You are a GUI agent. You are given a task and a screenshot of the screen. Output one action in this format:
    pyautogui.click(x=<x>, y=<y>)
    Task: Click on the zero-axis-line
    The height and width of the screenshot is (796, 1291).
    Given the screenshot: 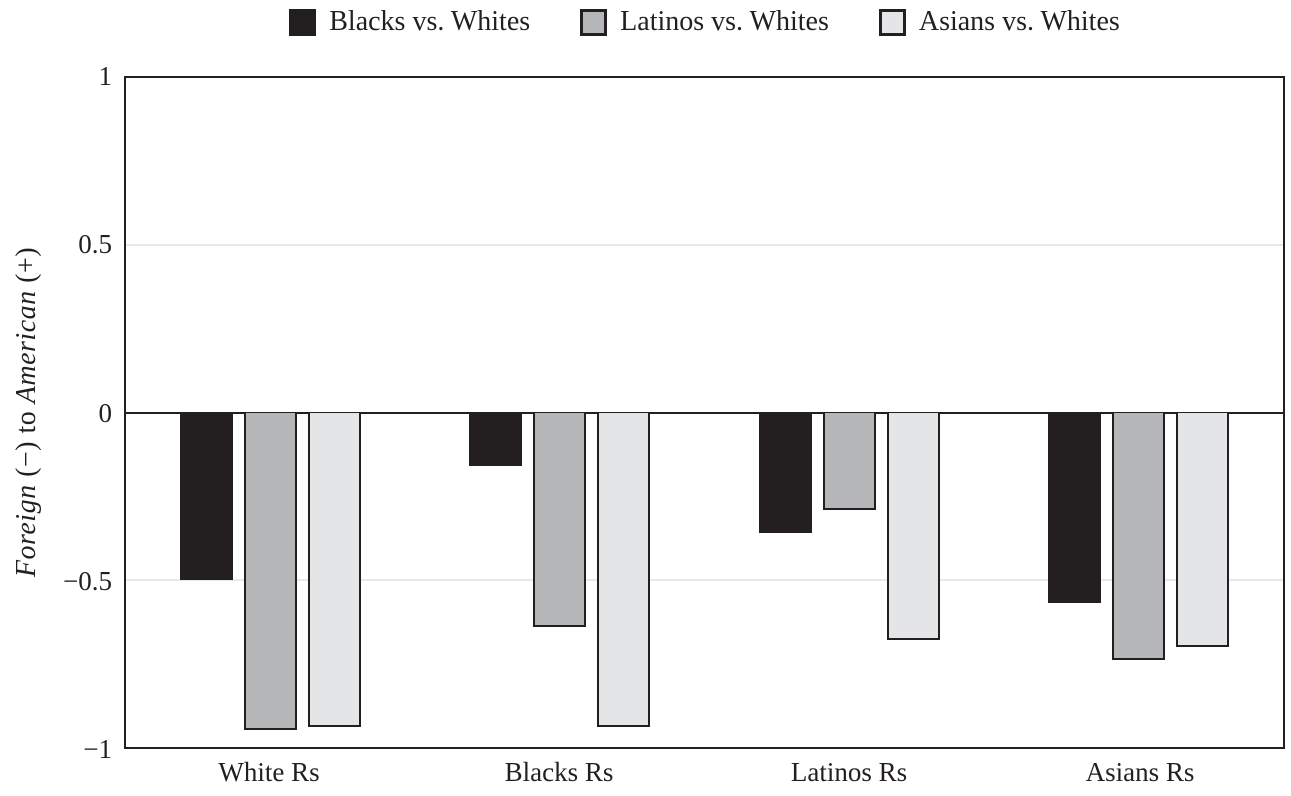 What is the action you would take?
    pyautogui.click(x=704, y=412)
    